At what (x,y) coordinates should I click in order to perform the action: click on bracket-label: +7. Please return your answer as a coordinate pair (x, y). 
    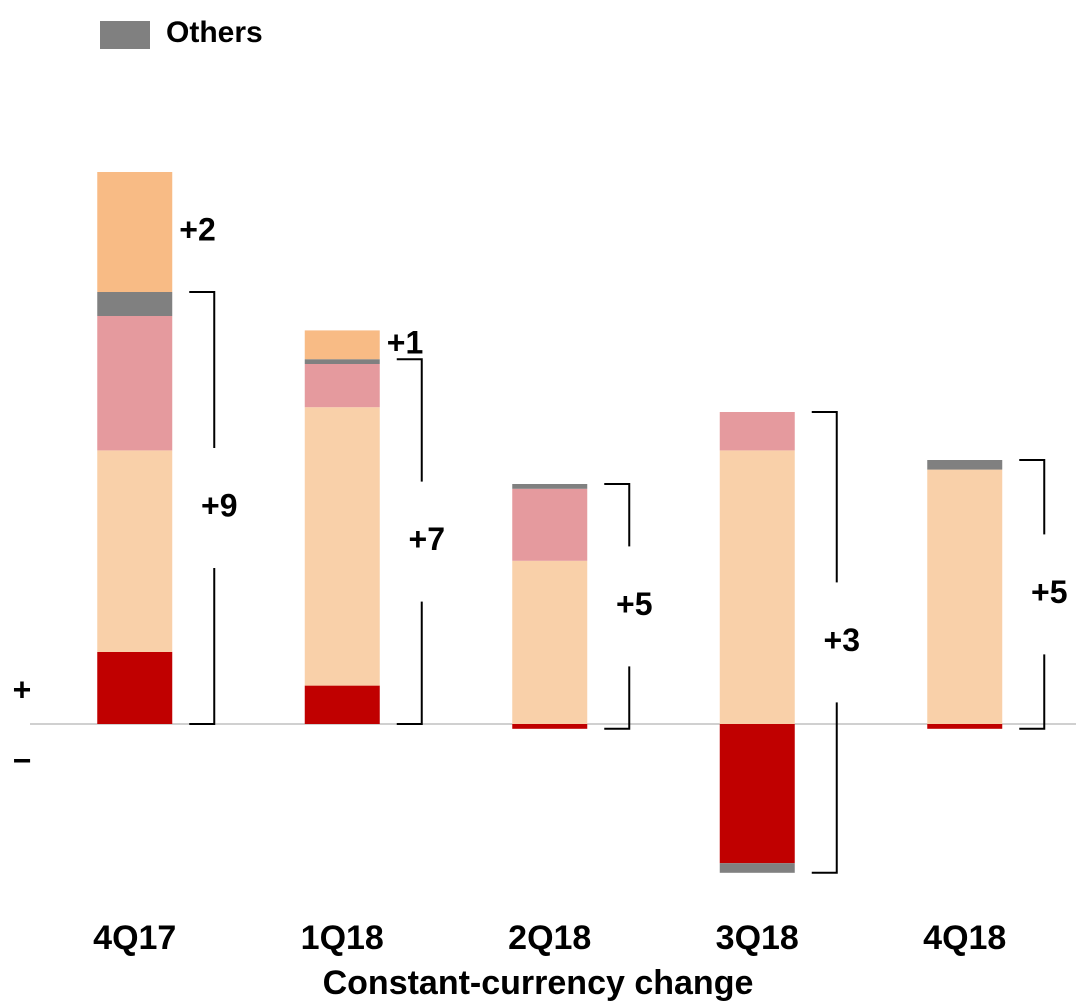
    Looking at the image, I should click on (427, 539).